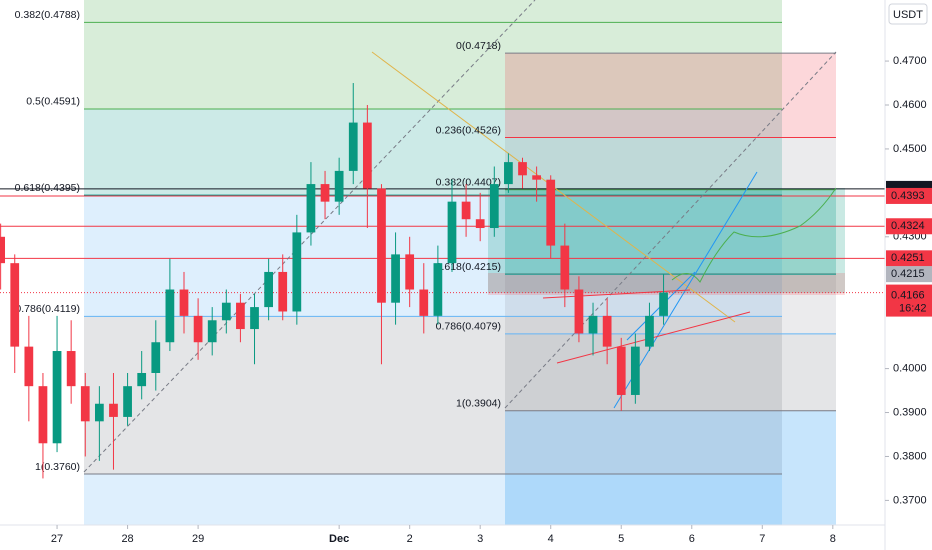  I want to click on projection-curve, so click(754, 235).